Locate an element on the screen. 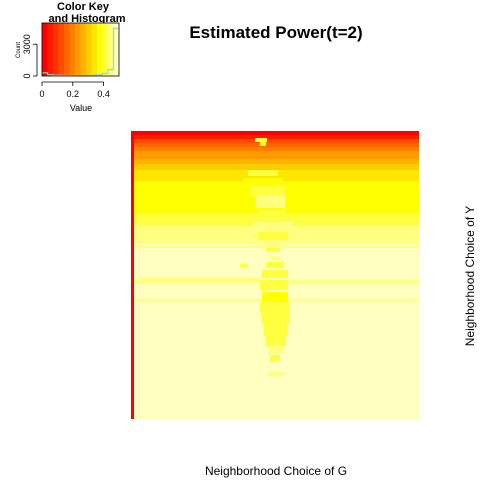 Image resolution: width=480 pixels, height=480 pixels. color-key-title-line1: Color Key is located at coordinates (83, 7).